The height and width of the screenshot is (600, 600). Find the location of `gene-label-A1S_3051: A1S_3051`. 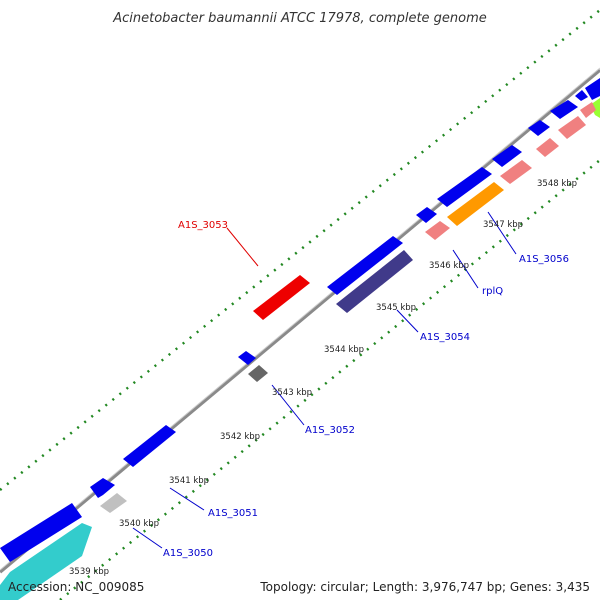

gene-label-A1S_3051: A1S_3051 is located at coordinates (233, 513).